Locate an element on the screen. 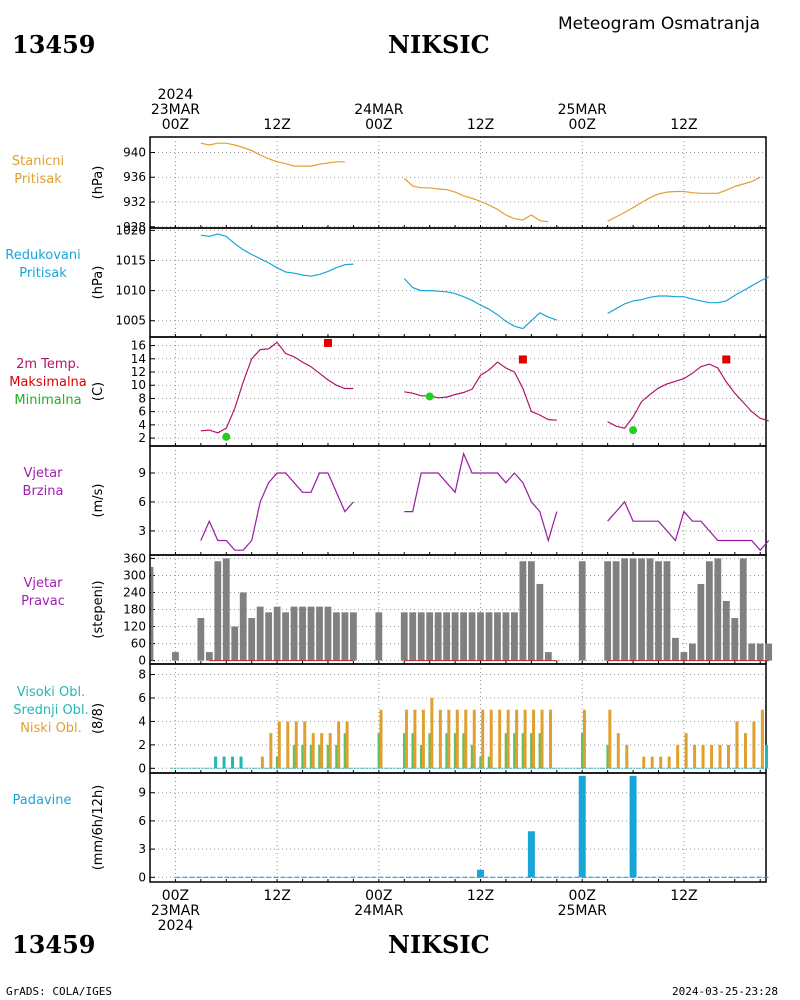 The image size is (800, 1000). station-id-bottom: 13459 is located at coordinates (54, 944).